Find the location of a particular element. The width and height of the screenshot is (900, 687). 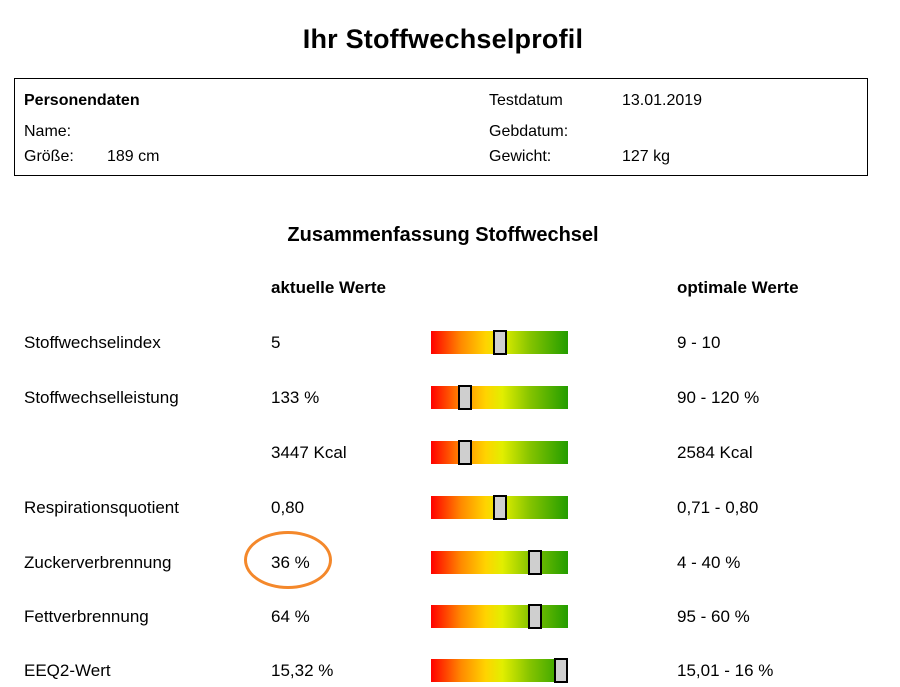

person-section-label: Personendaten is located at coordinates (82, 100).